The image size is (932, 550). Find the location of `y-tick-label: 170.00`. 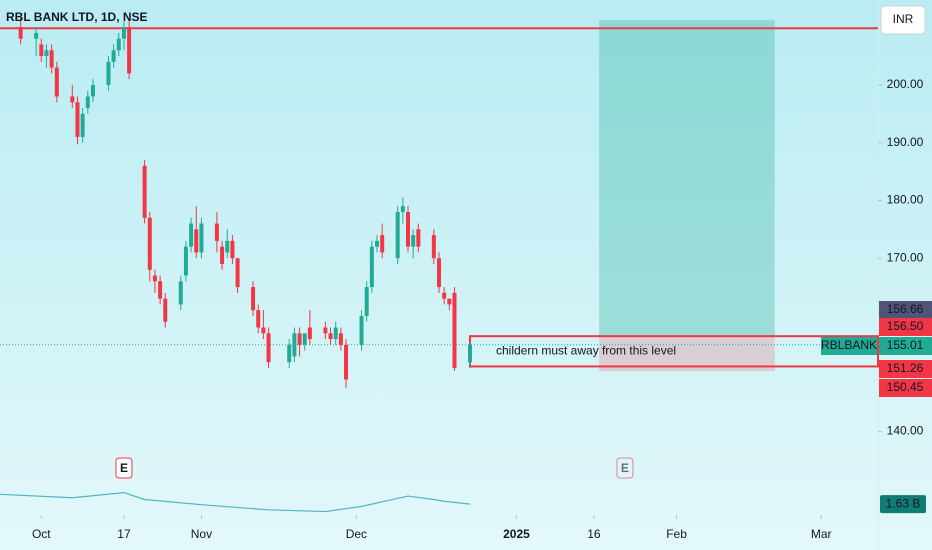

y-tick-label: 170.00 is located at coordinates (905, 257).